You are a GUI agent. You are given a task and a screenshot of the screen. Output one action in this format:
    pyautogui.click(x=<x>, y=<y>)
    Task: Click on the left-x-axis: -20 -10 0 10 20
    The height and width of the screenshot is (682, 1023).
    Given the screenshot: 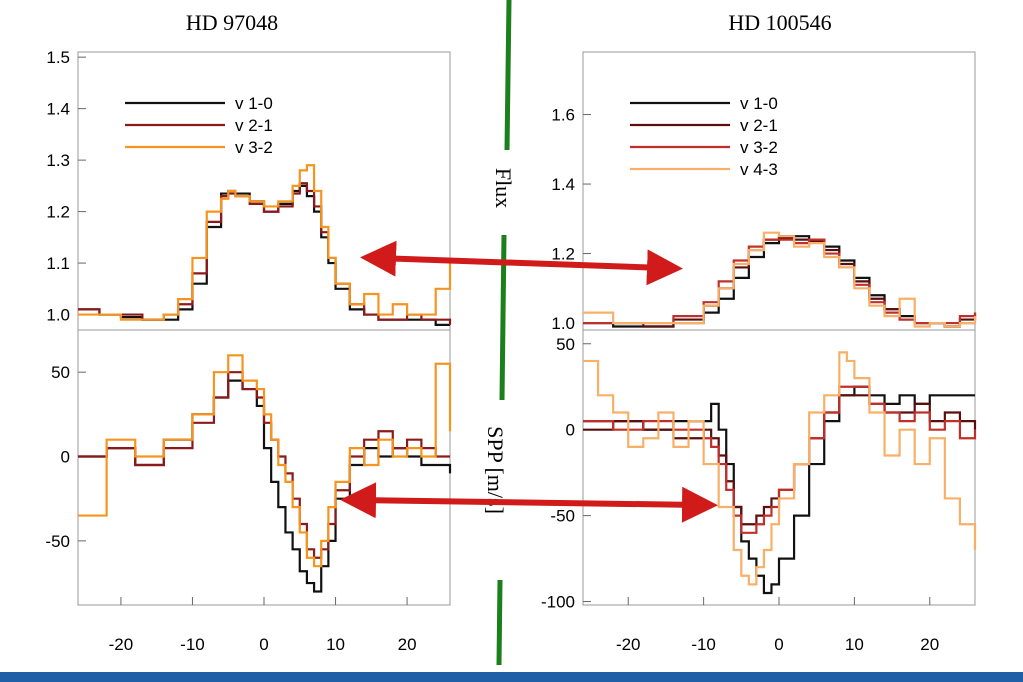 What is the action you would take?
    pyautogui.click(x=263, y=625)
    